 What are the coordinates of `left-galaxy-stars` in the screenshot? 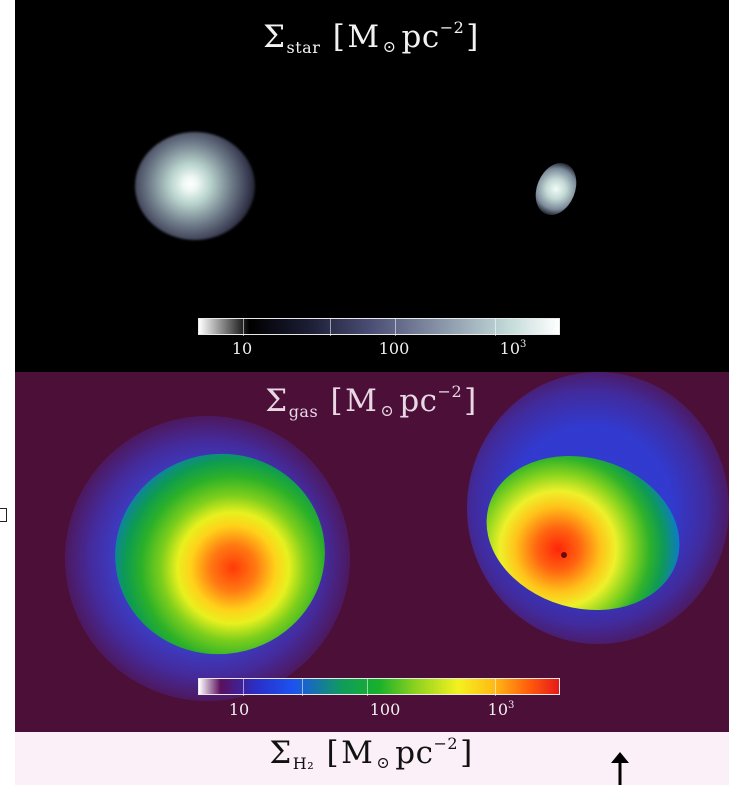 It's located at (195, 186).